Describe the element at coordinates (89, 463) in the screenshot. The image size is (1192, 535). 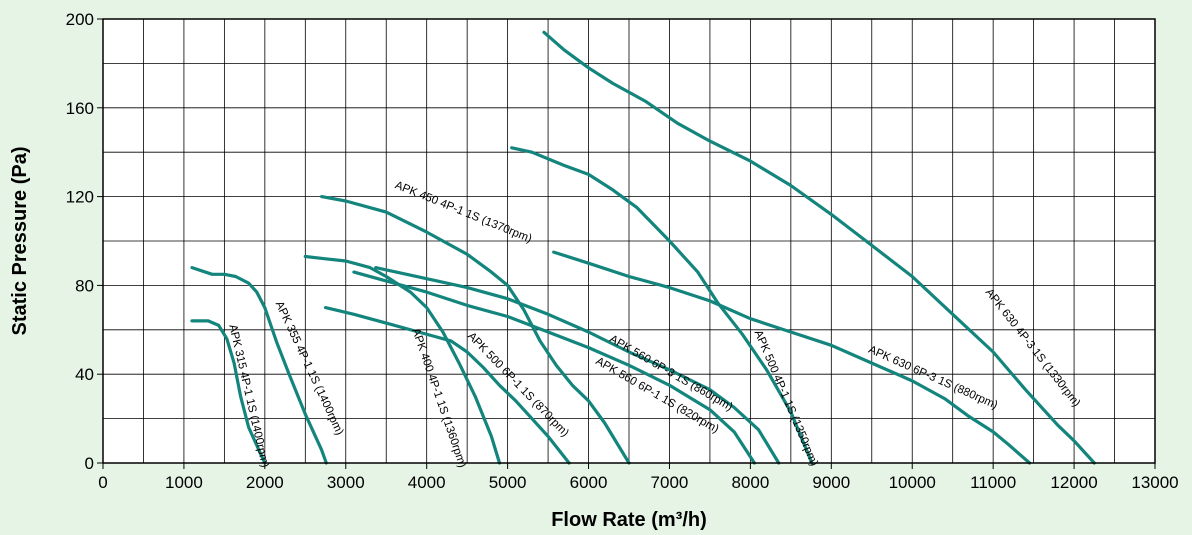
I see `y-tick-label: 0` at that location.